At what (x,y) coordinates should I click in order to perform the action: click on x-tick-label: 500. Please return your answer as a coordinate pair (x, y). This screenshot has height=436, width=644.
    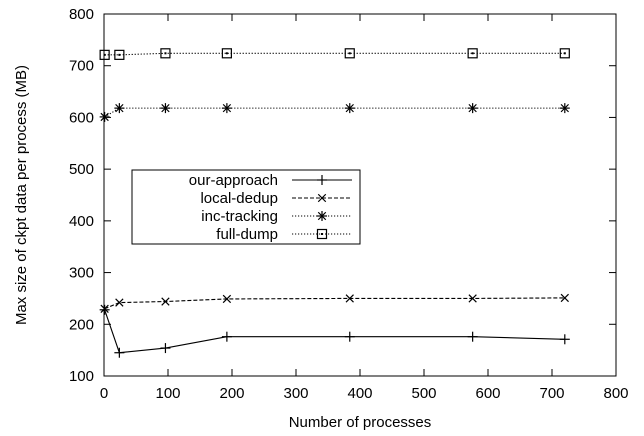
    Looking at the image, I should click on (423, 393).